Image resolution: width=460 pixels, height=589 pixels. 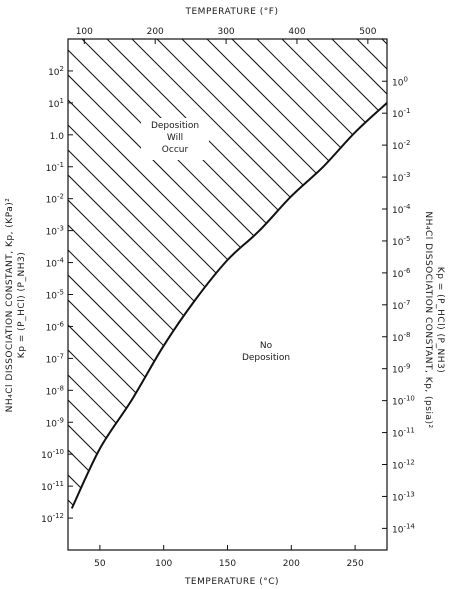 I want to click on right-axis-title-line2: Kp = (P_HCl) (P_NH3), so click(x=440, y=320).